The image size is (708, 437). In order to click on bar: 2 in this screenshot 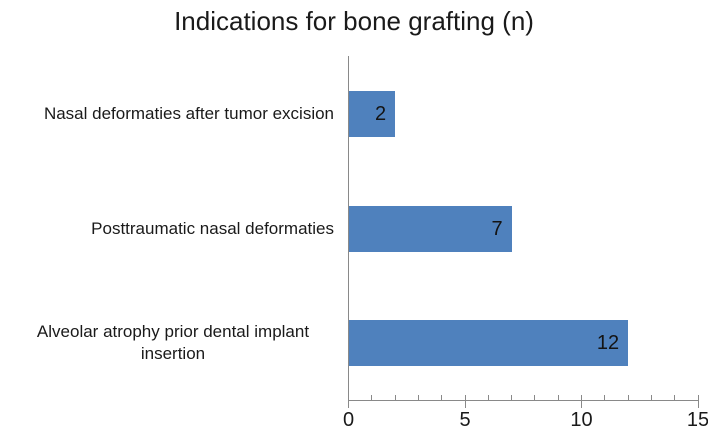, I will do `click(372, 114)`.